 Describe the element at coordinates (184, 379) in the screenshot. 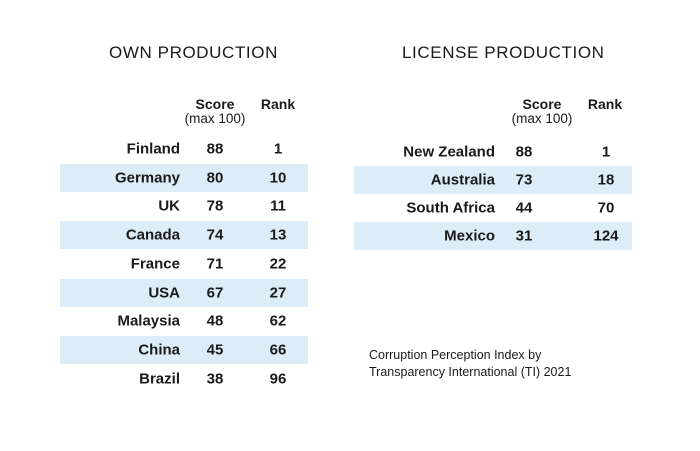

I see `table-row: Brazil 38 96` at that location.